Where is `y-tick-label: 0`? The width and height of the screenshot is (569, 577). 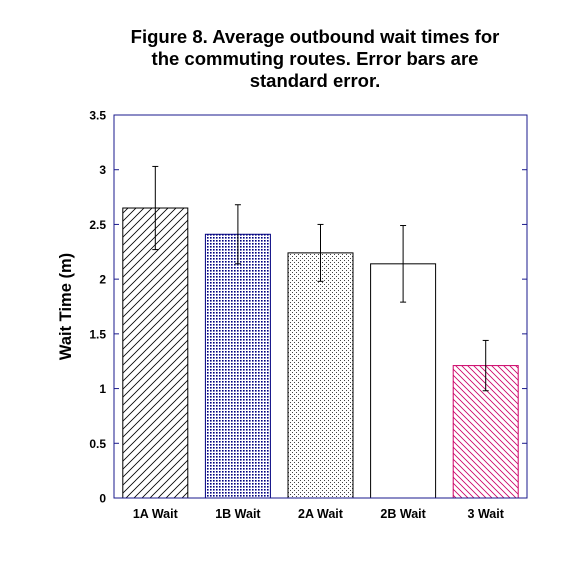
y-tick-label: 0 is located at coordinates (102, 499).